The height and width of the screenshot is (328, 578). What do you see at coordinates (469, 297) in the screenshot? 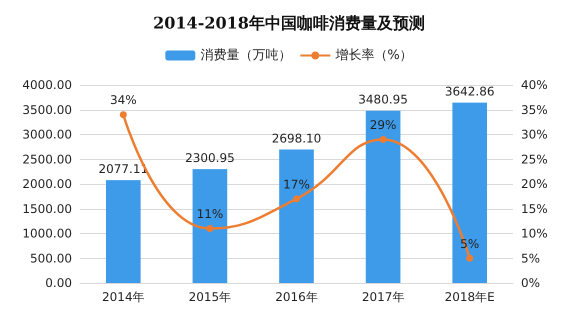
I see `x-tick-label: 2018年E` at bounding box center [469, 297].